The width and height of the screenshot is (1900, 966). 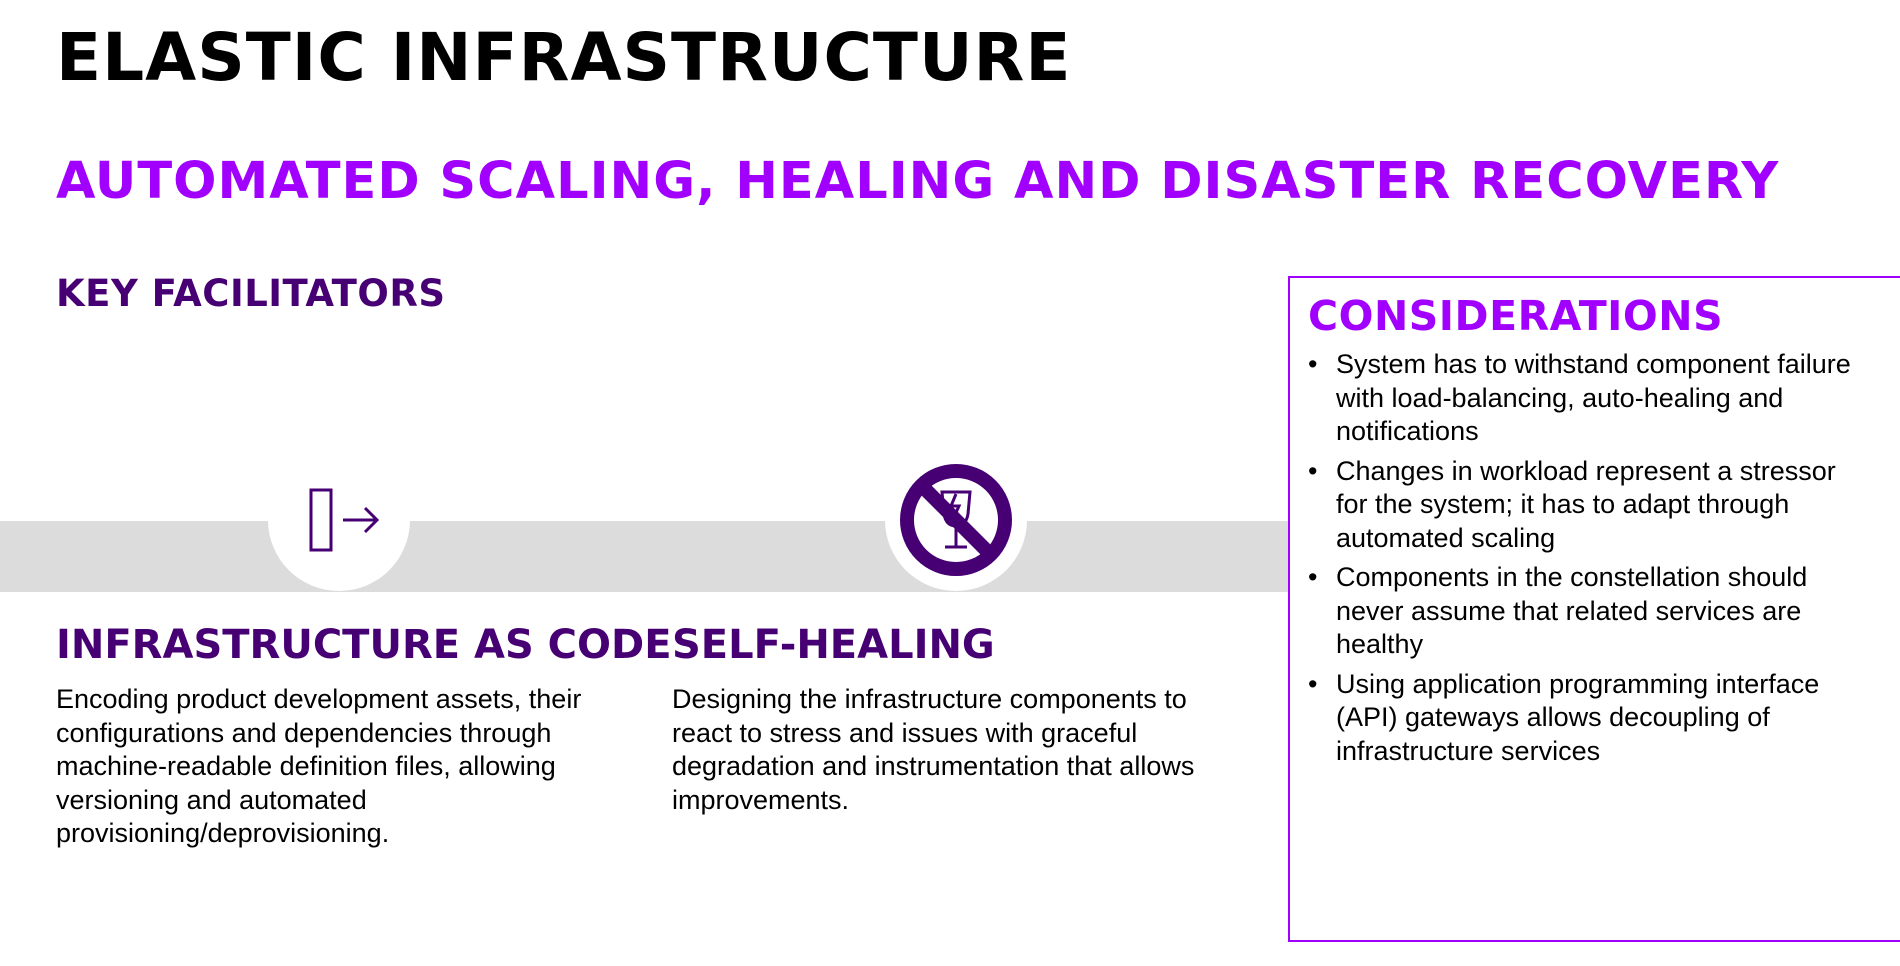 I want to click on facilitator-title-infrastructure-as-code: INFRASTRUCTURE AS CODE, so click(x=364, y=645).